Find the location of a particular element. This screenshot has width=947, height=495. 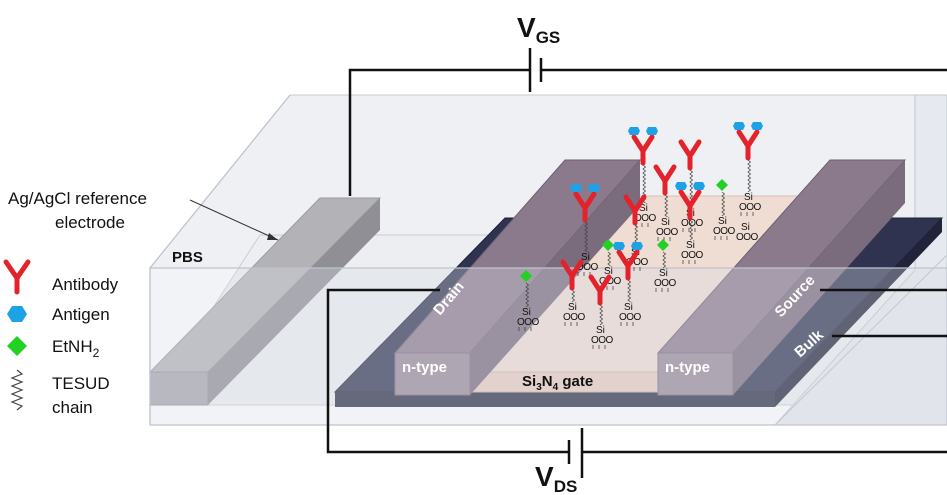

legend: Antibody Antigen EtNH2 TESUD chain is located at coordinates (61, 338).